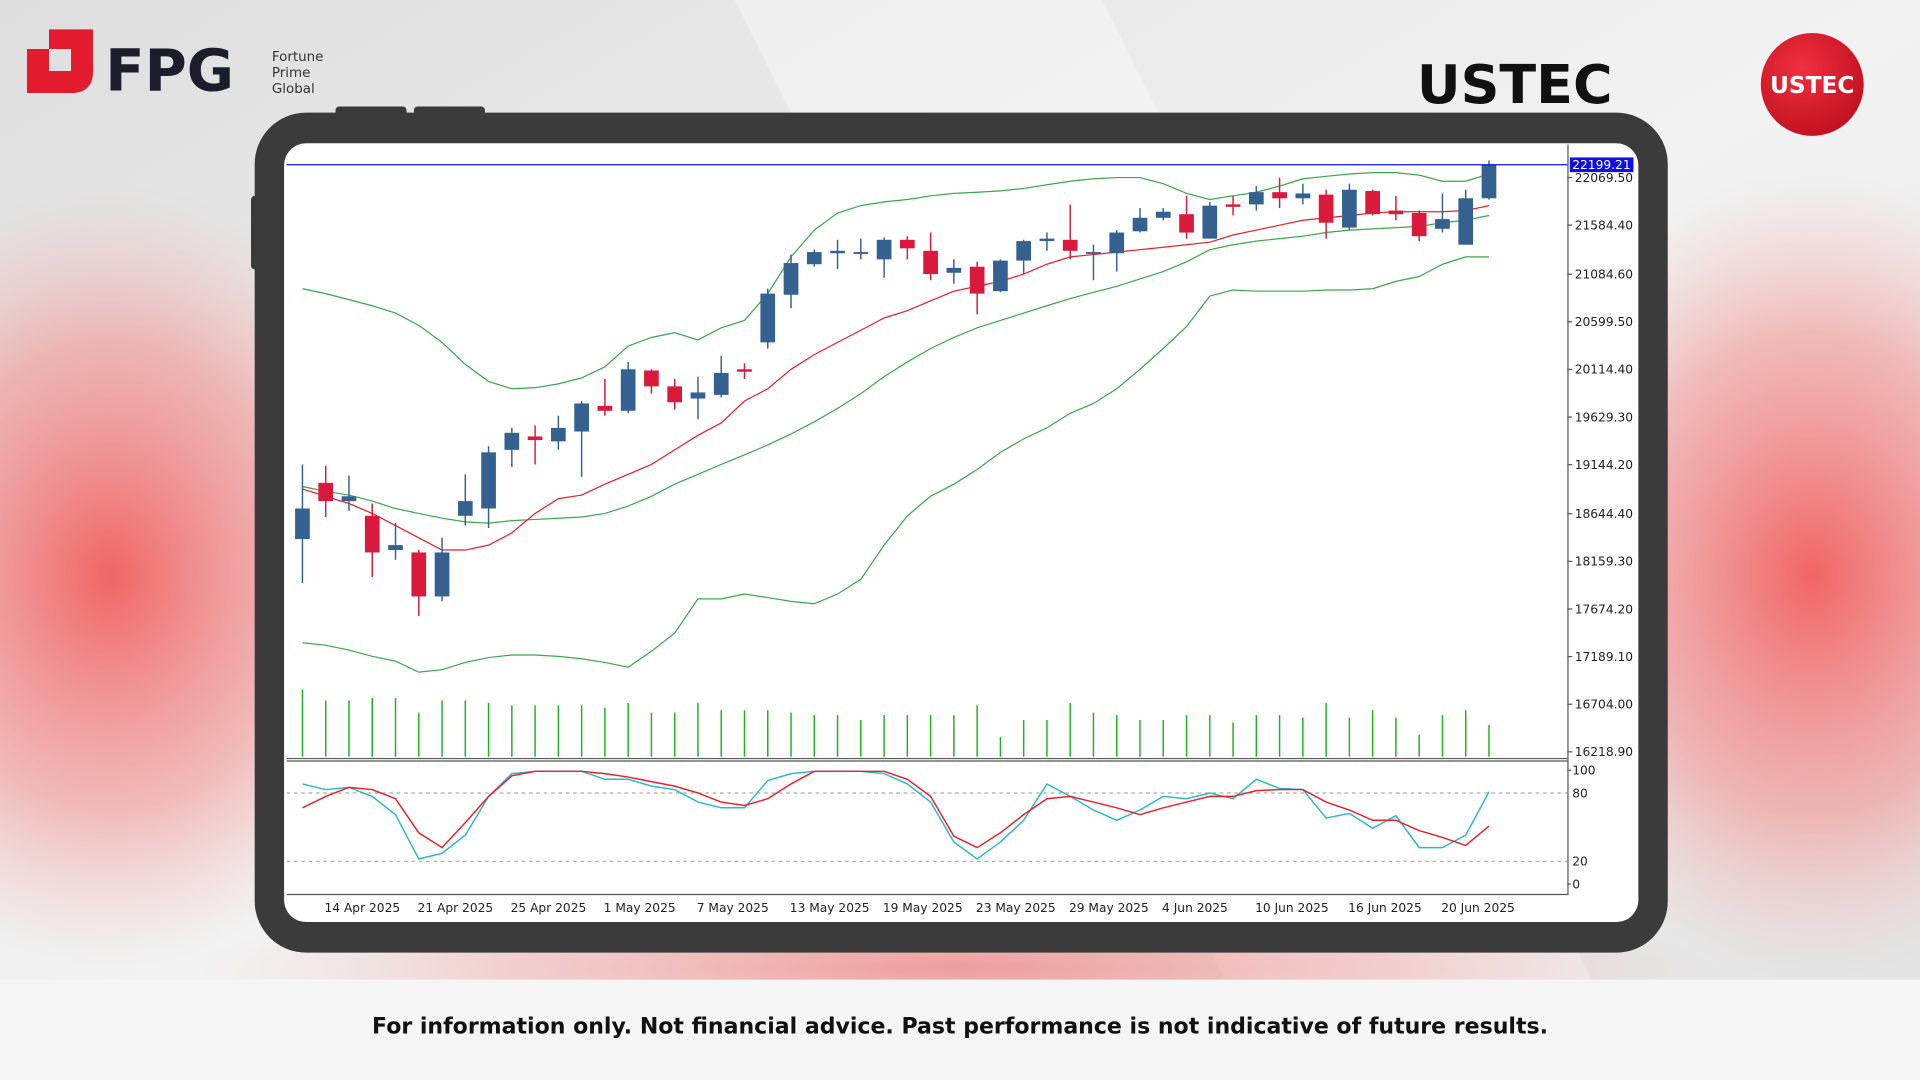  Describe the element at coordinates (1580, 862) in the screenshot. I see `stoch-tick-label: 20` at that location.